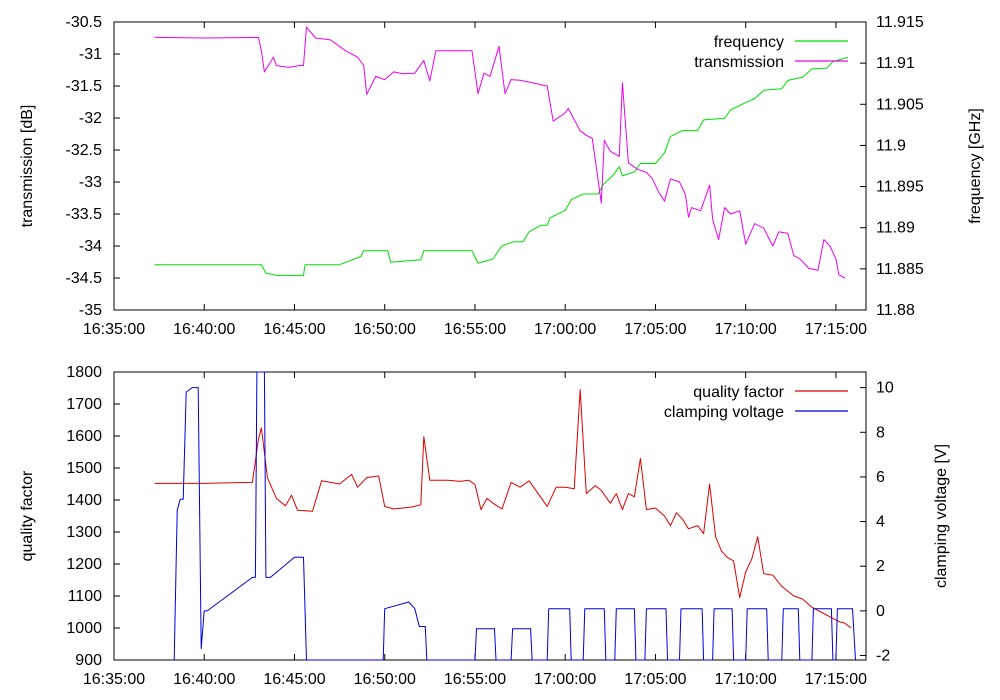 Image resolution: width=1000 pixels, height=700 pixels. Describe the element at coordinates (84, 150) in the screenshot. I see `top-y-tick-label: -32.5` at that location.